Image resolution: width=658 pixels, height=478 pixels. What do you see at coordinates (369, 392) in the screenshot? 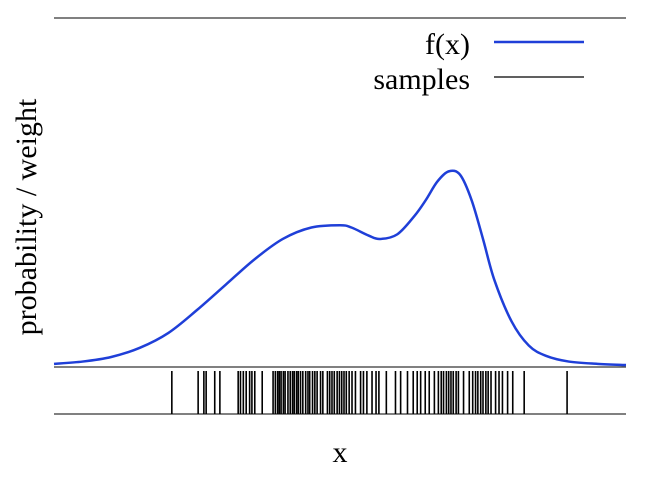
I see `samples-rug` at bounding box center [369, 392].